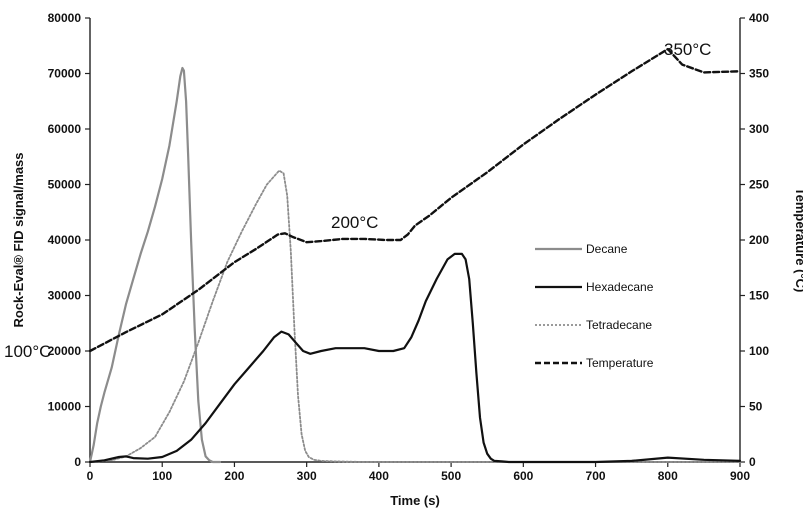  What do you see at coordinates (620, 363) in the screenshot?
I see `legend-label-temperature: Temperature` at bounding box center [620, 363].